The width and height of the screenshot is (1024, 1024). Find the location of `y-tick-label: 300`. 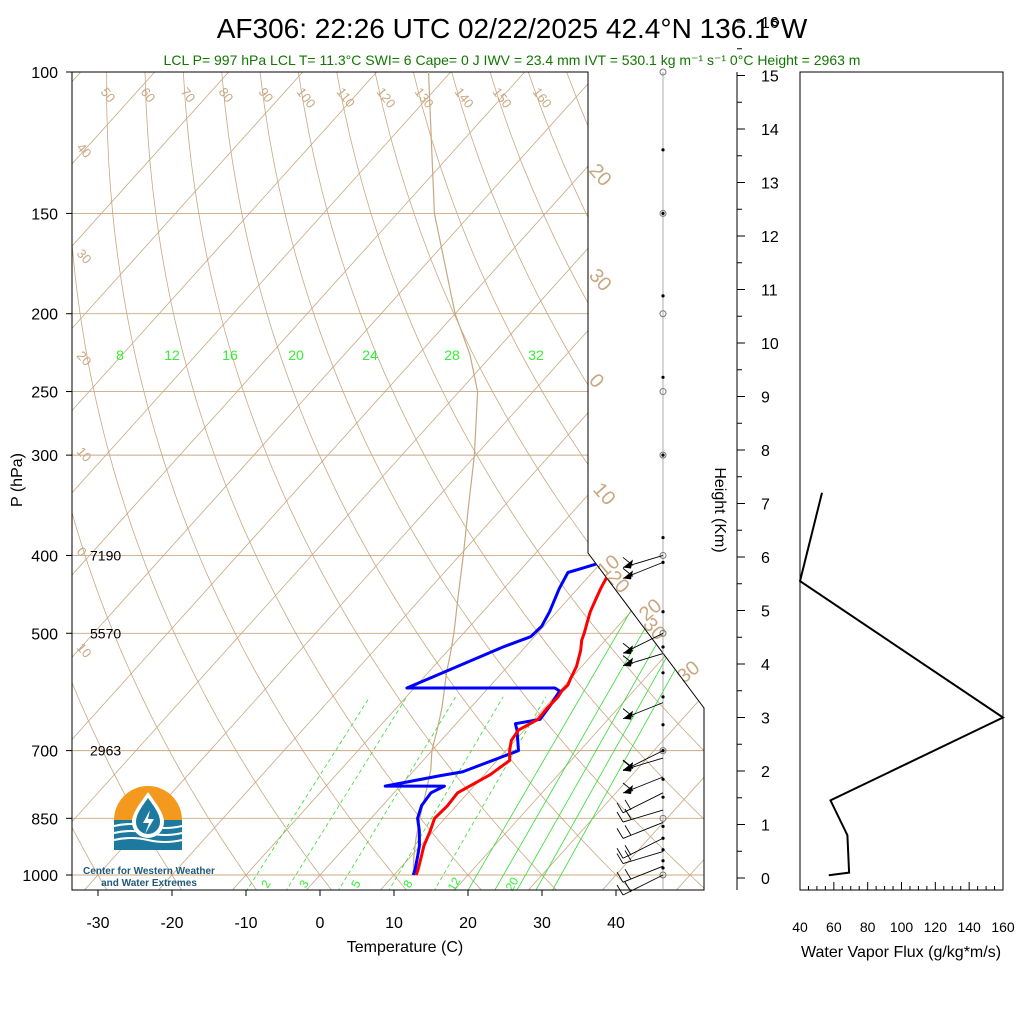

y-tick-label: 300 is located at coordinates (44, 456).